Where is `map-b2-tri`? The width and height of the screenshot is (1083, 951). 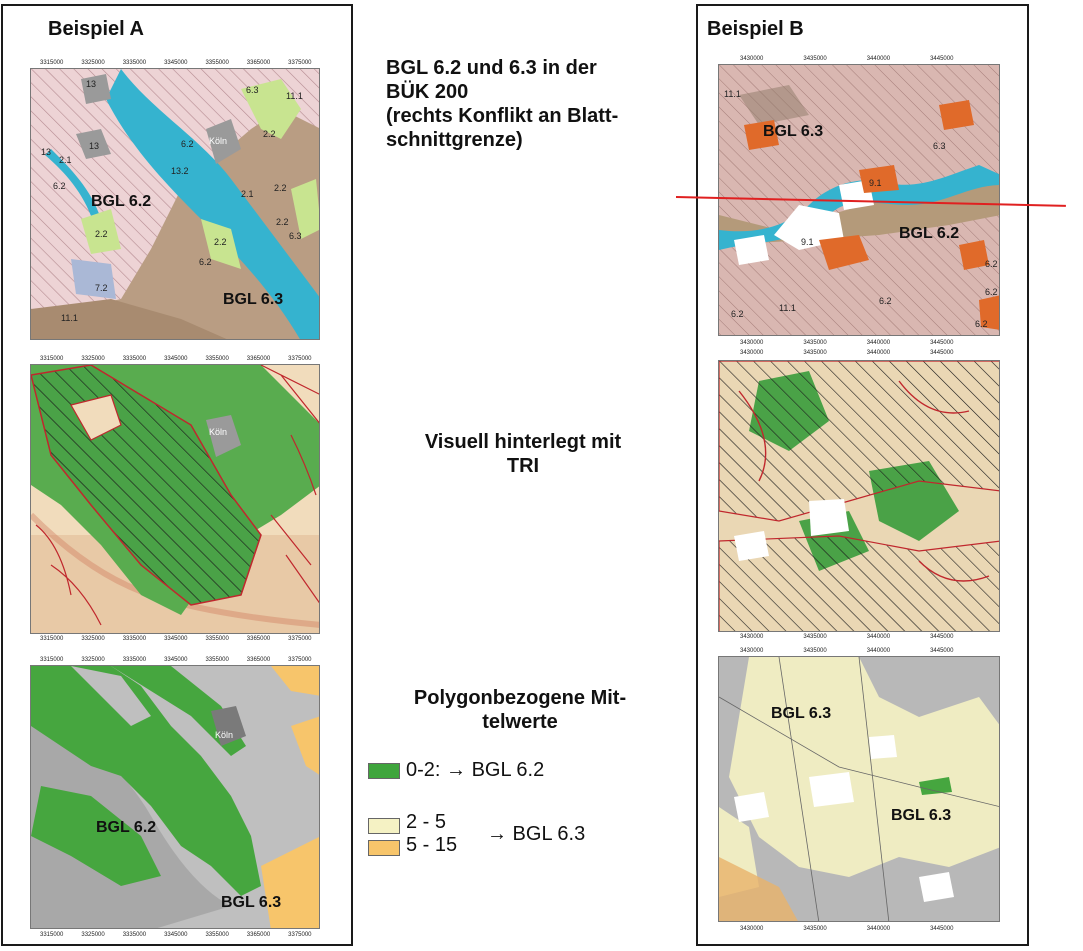
map-b2-tri is located at coordinates (859, 496).